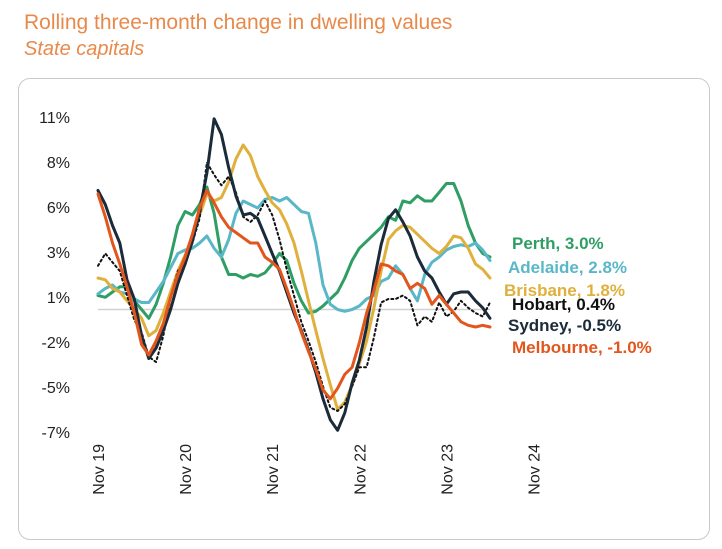  What do you see at coordinates (99, 469) in the screenshot?
I see `x-tick-label: Nov 19` at bounding box center [99, 469].